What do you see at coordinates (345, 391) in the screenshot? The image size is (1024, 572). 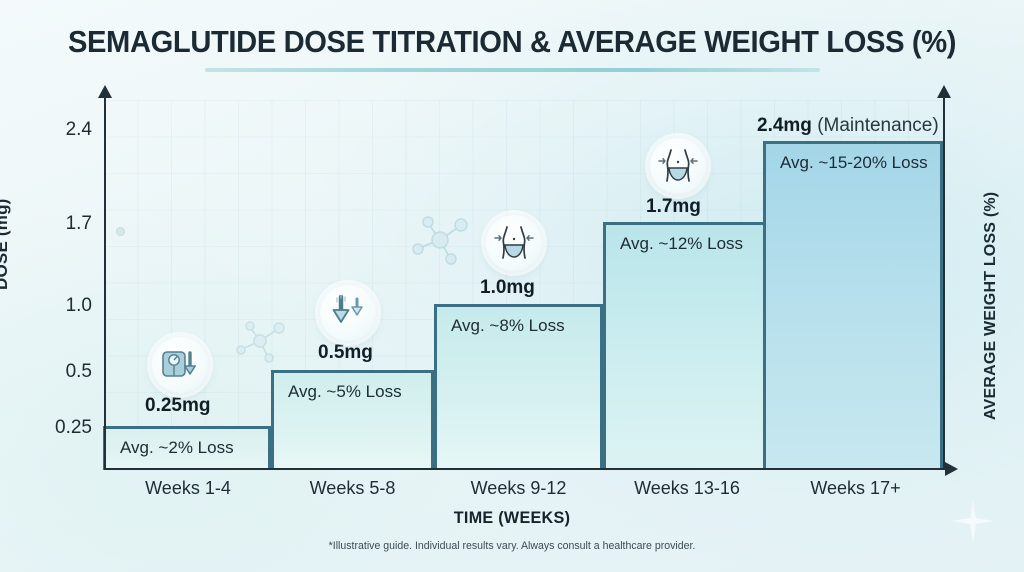 I see `step-loss-label-2: Avg. ~5% Loss` at bounding box center [345, 391].